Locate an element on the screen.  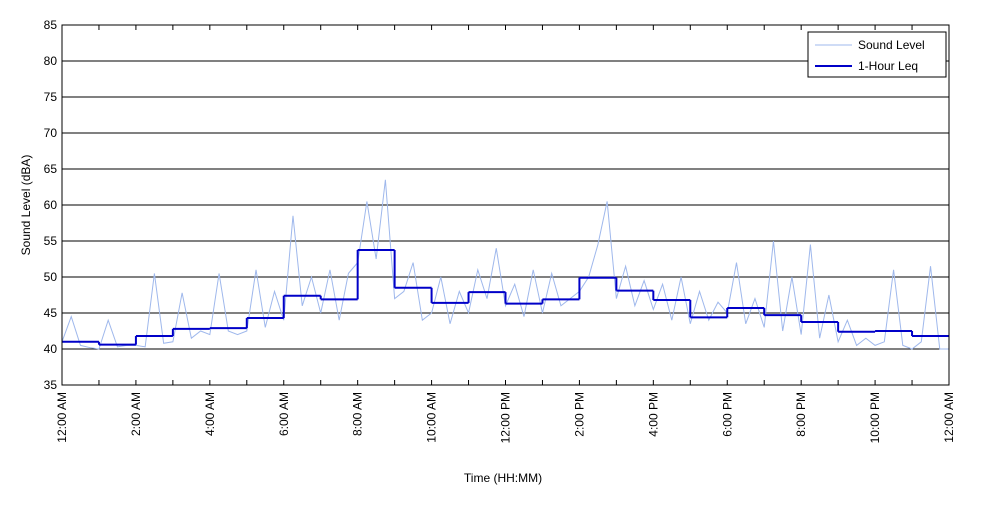
x-tick-label: 2:00 AM is located at coordinates (136, 414).